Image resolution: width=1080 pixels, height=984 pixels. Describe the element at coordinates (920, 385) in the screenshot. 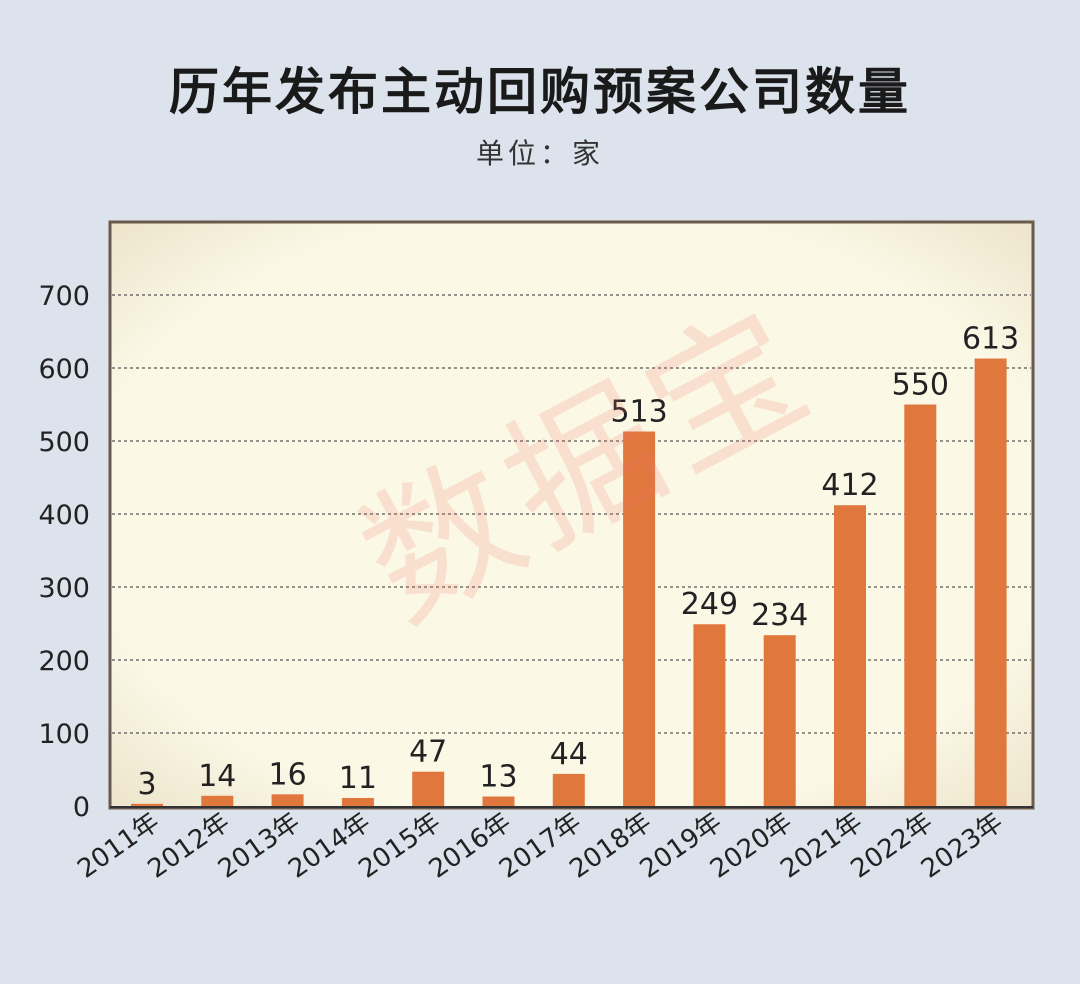

I see `bar-value-label: 550` at that location.